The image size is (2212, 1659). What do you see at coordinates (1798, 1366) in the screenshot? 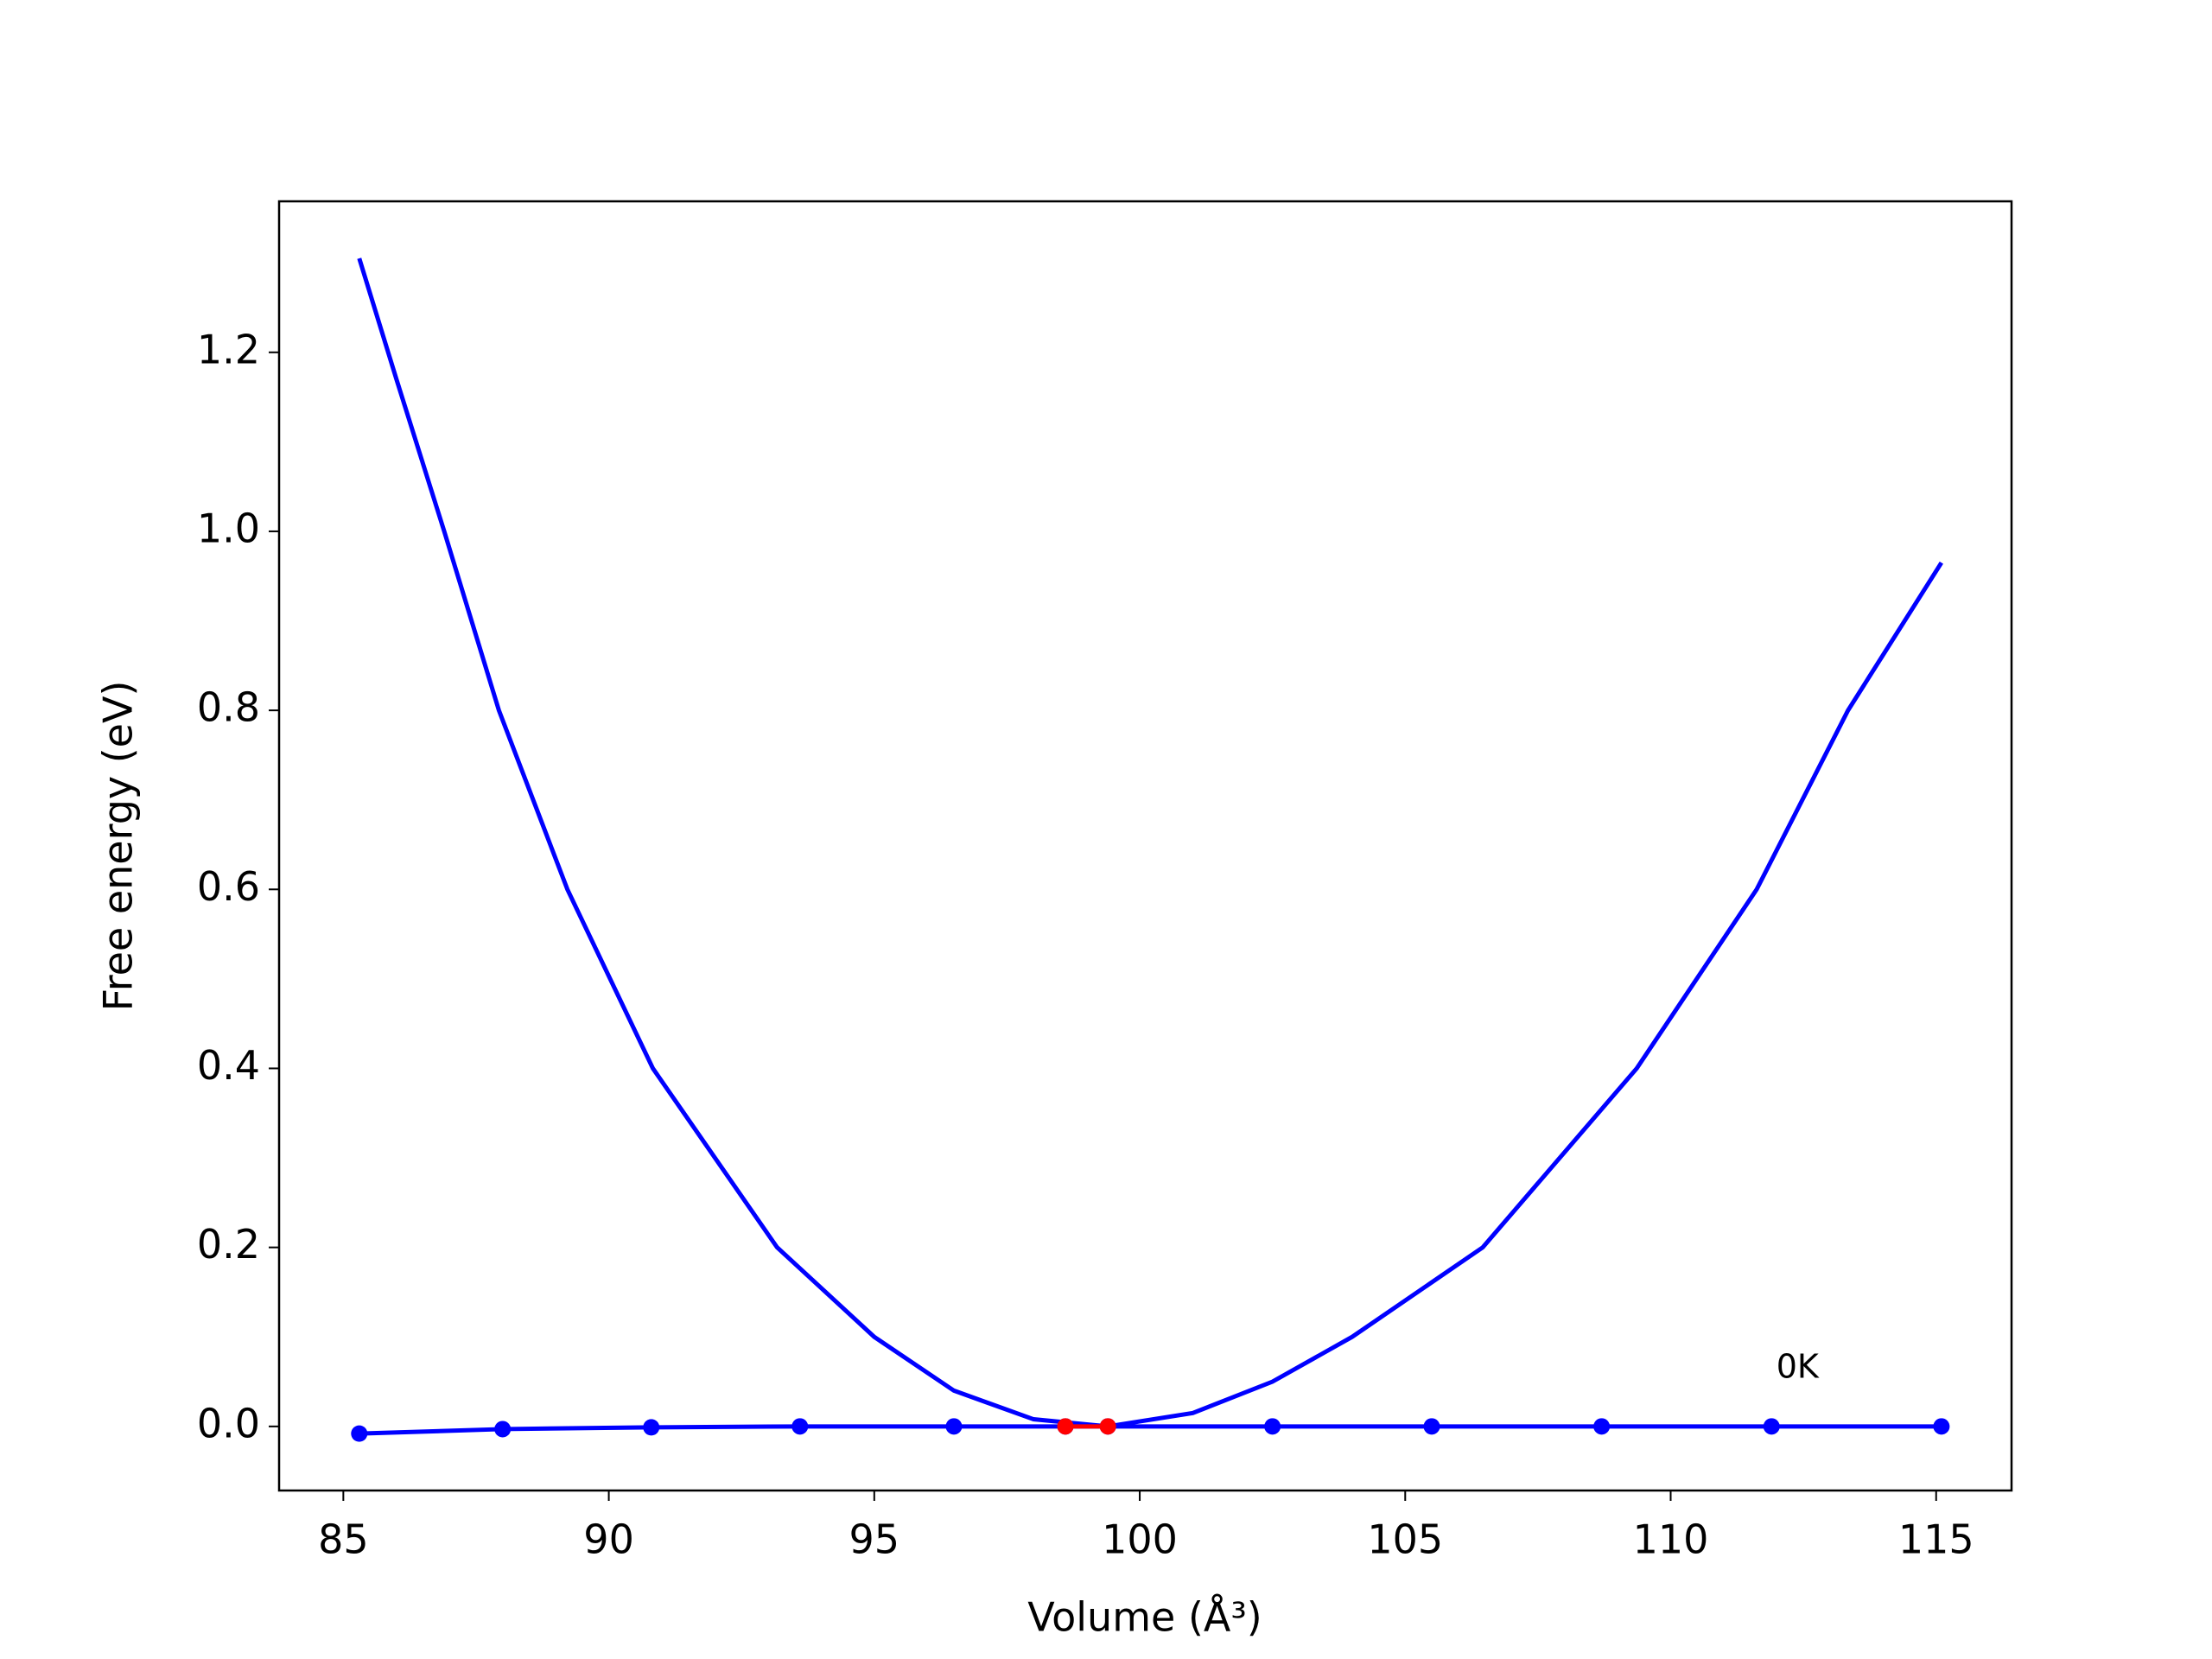
I see `annotation: 0K` at bounding box center [1798, 1366].